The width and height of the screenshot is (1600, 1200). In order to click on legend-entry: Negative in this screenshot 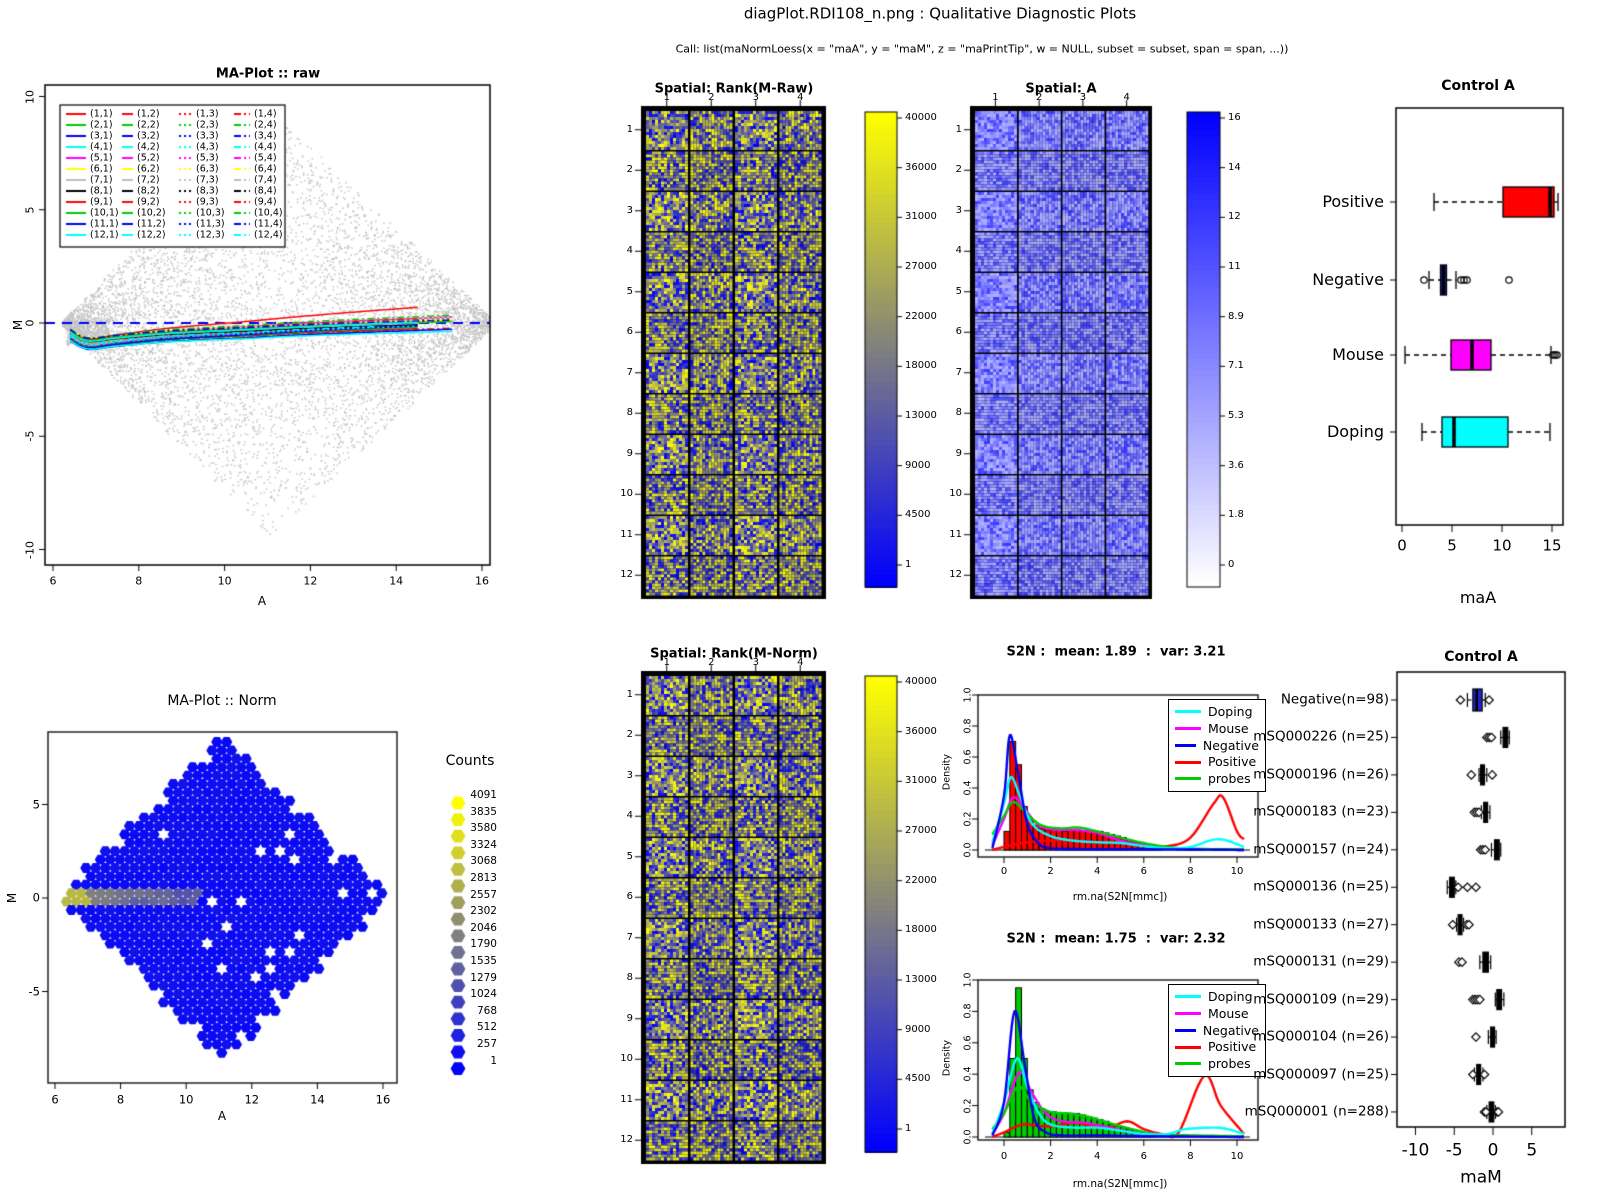, I will do `click(1217, 1030)`.